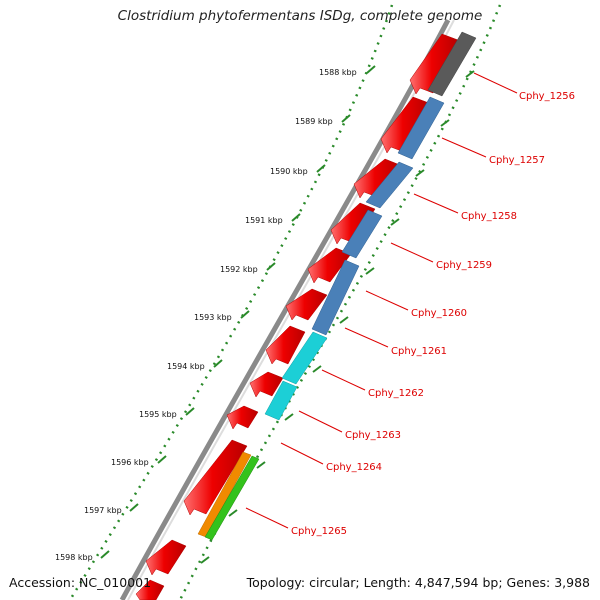 The height and width of the screenshot is (600, 600). What do you see at coordinates (314, 121) in the screenshot?
I see `kbp-label: 1589 kbp` at bounding box center [314, 121].